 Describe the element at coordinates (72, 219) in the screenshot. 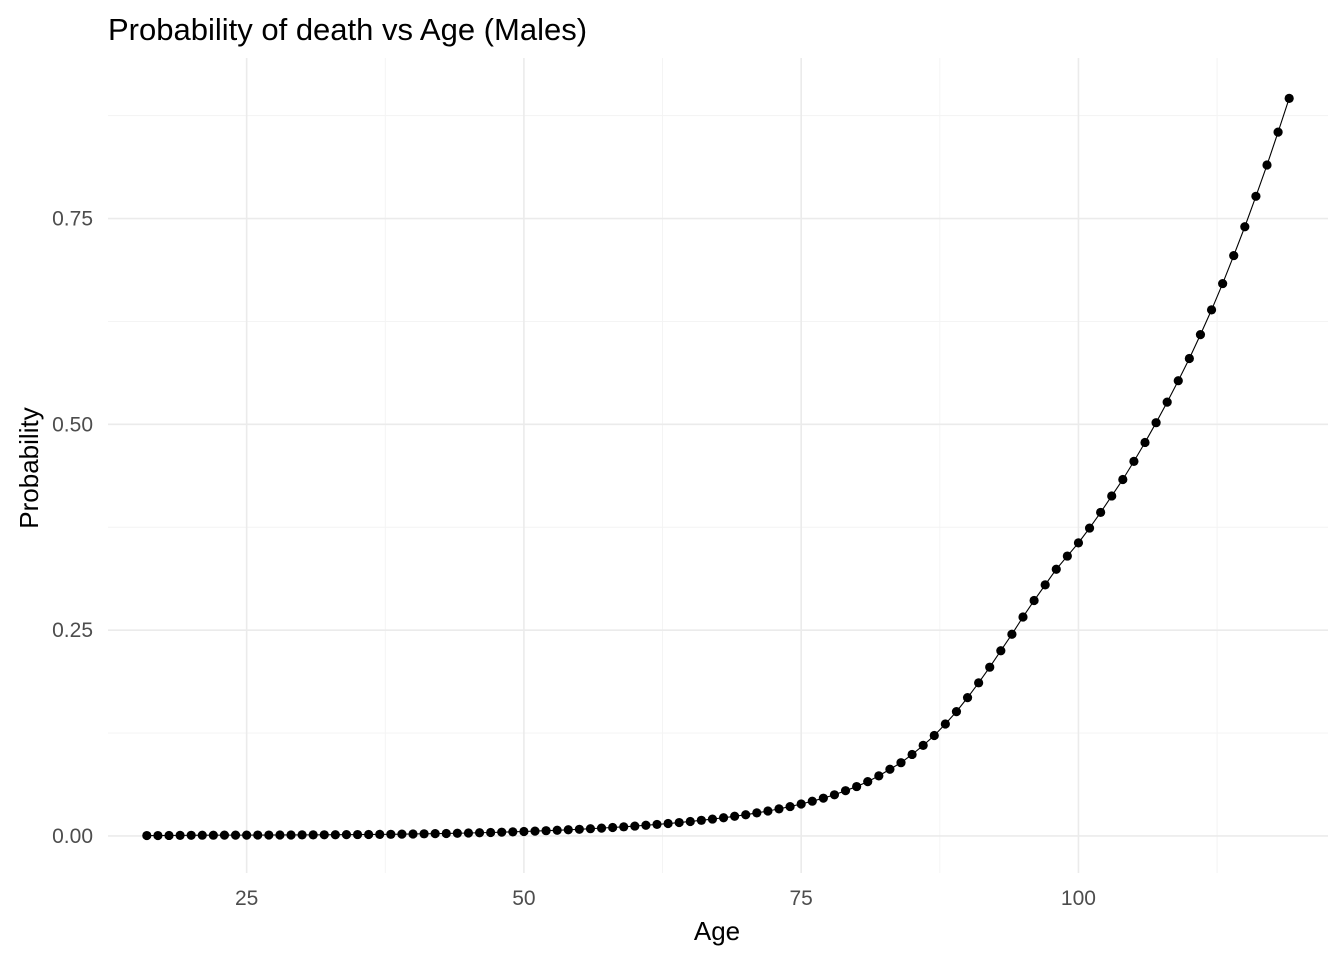

I see `y-tick-label: 0.75` at that location.